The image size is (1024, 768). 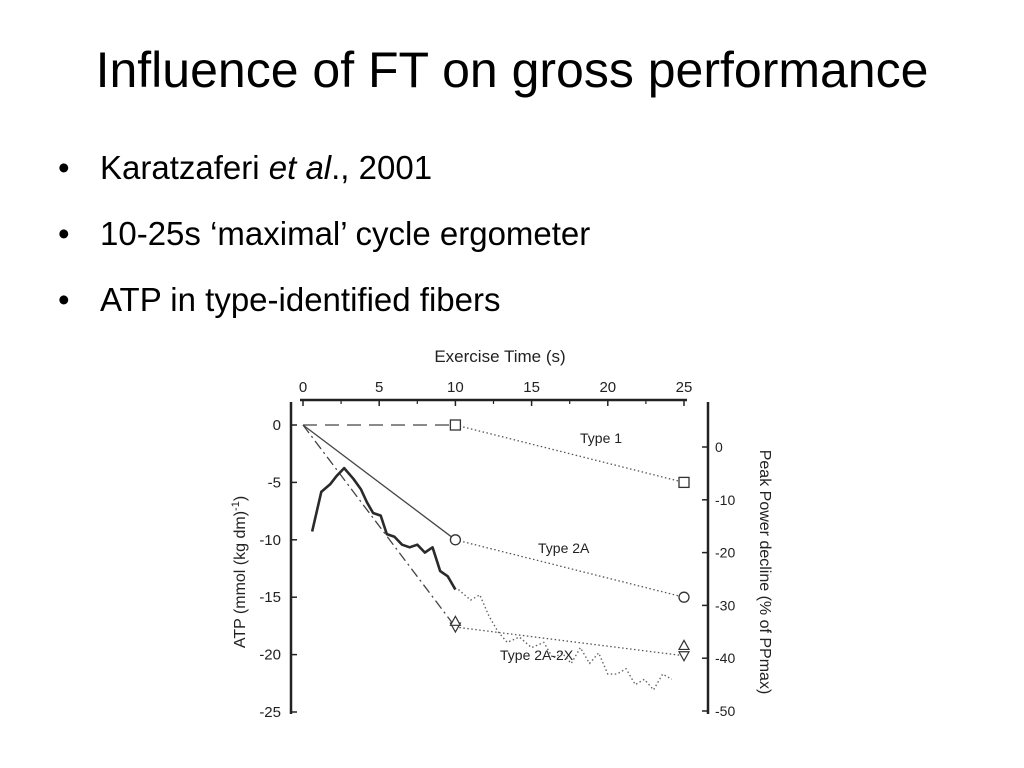 I want to click on y-right-axis-title: Peak Power decline (% of PPmax), so click(x=764, y=572).